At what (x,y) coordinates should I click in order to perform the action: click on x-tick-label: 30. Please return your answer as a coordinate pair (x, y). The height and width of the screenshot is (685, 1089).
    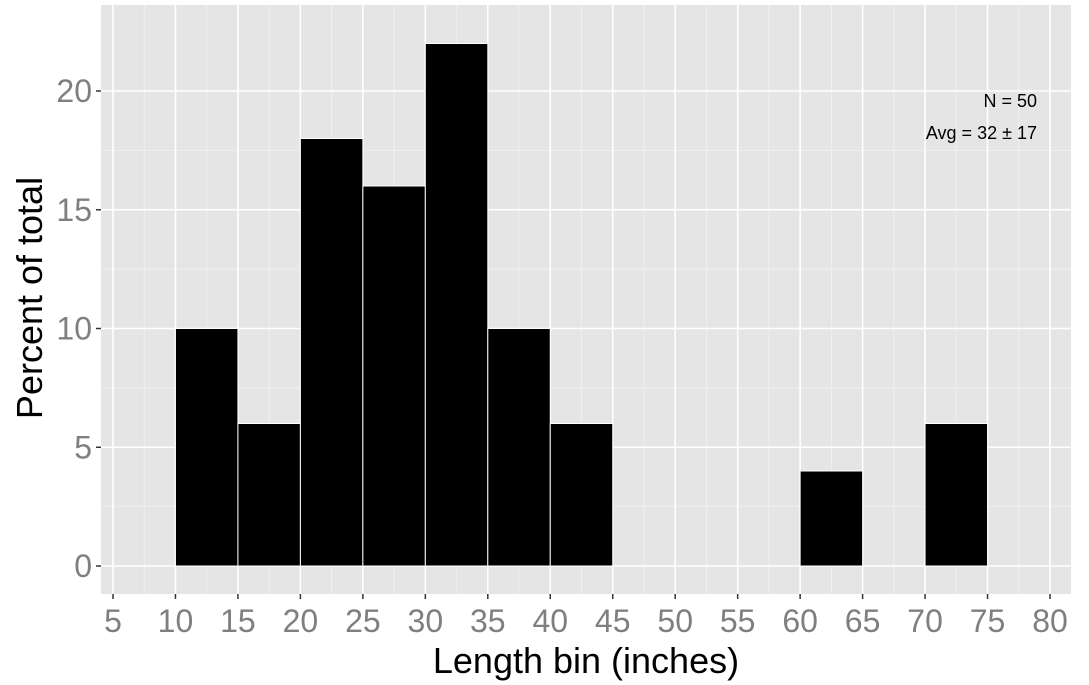
    Looking at the image, I should click on (426, 621).